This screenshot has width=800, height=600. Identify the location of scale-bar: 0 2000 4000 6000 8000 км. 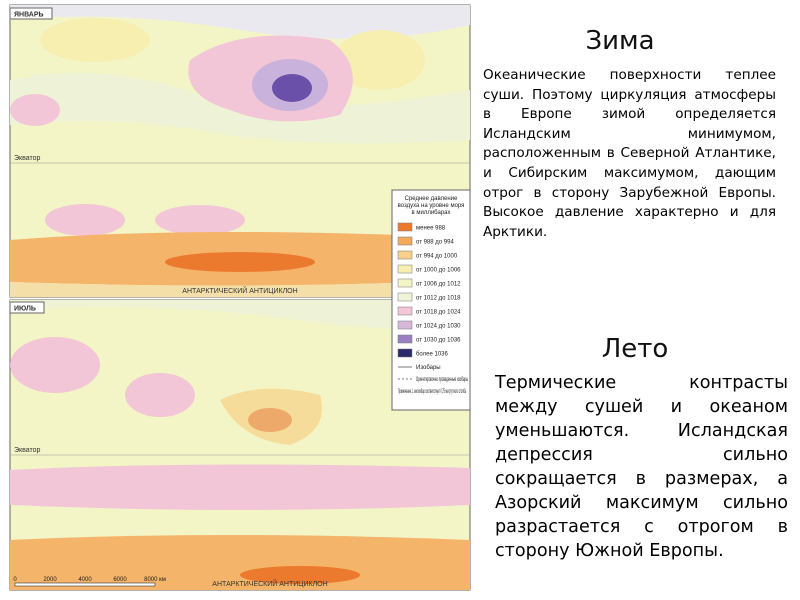
(89, 582).